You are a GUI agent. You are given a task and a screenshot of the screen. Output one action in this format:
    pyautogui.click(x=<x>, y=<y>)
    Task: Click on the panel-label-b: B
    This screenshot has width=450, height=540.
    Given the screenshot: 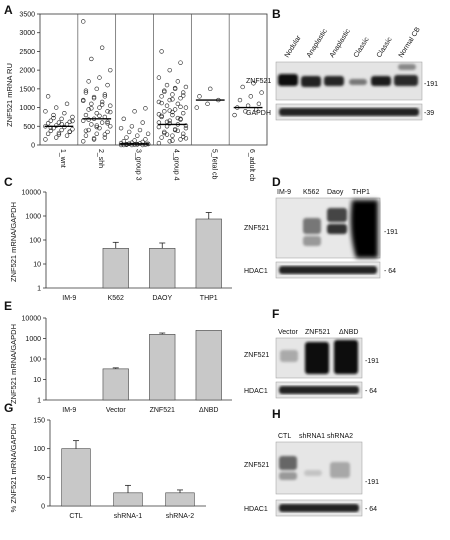 What is the action you would take?
    pyautogui.click(x=276, y=14)
    